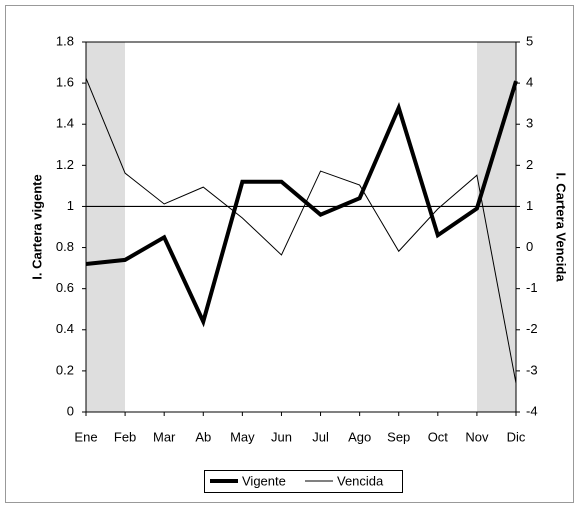 The height and width of the screenshot is (513, 579). Describe the element at coordinates (529, 40) in the screenshot. I see `y2-tick-label: 5` at that location.